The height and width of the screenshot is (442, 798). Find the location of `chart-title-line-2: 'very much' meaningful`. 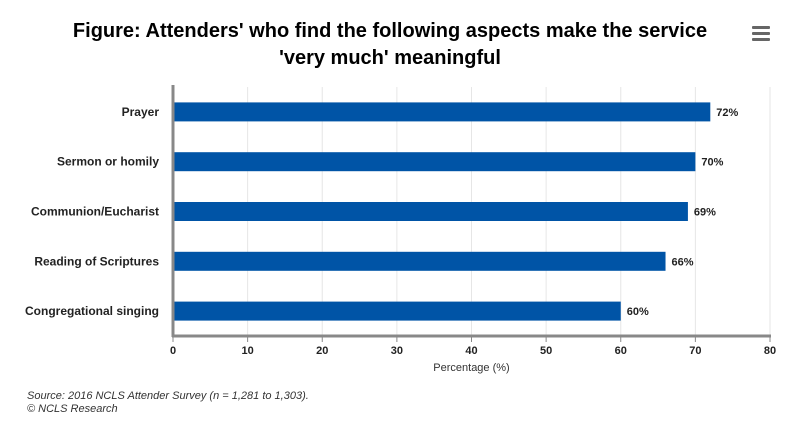

chart-title-line-2: 'very much' meaningful is located at coordinates (390, 58).